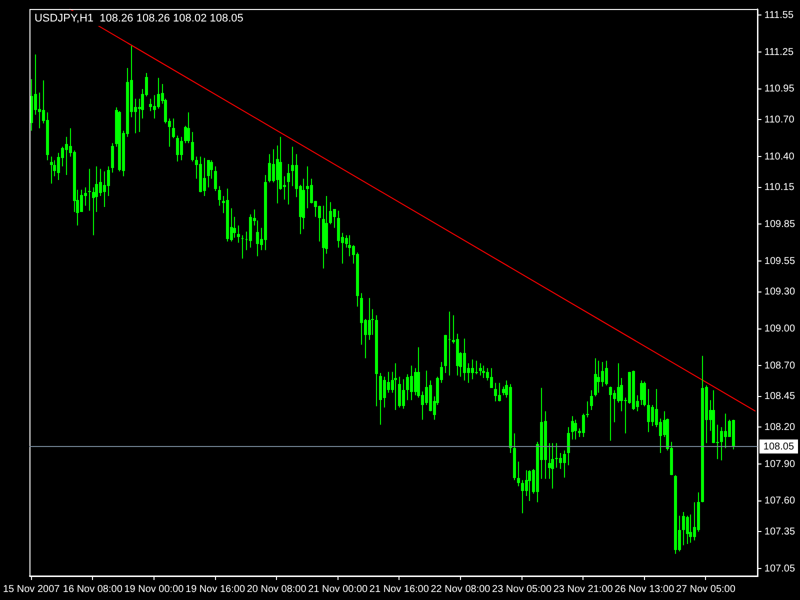 The width and height of the screenshot is (800, 600). What do you see at coordinates (31, 589) in the screenshot?
I see `x-tick-label: 15 Nov 2007` at bounding box center [31, 589].